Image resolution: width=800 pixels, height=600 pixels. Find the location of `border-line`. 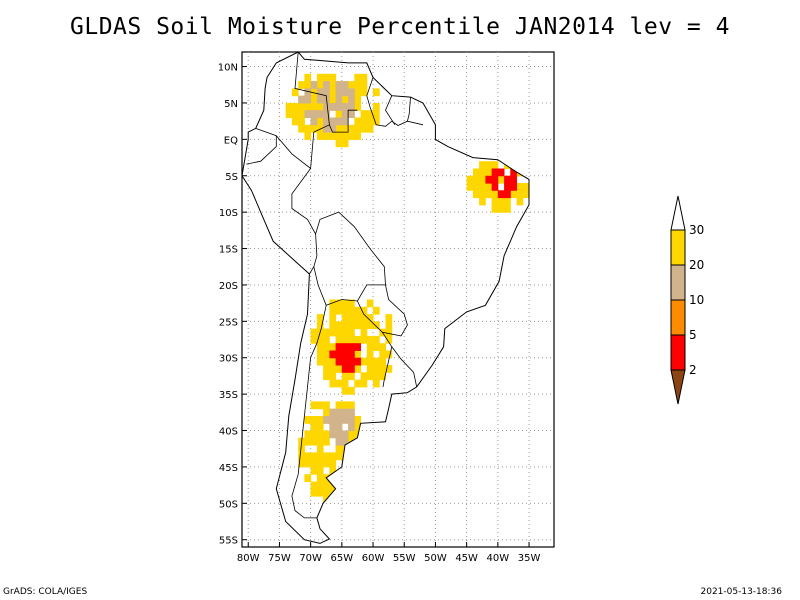

border-line is located at coordinates (309, 392).